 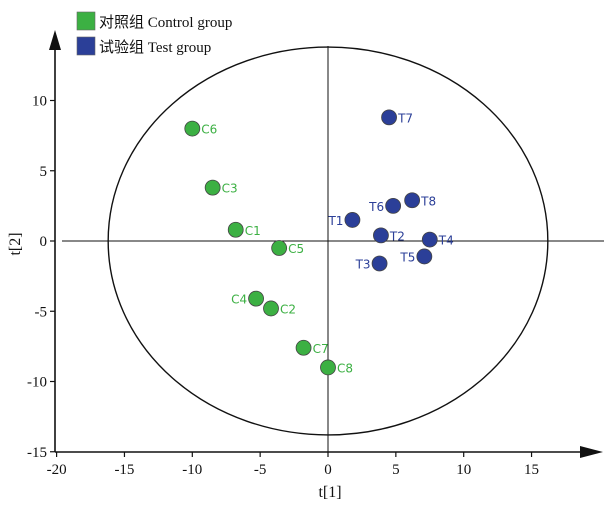 I want to click on legend-label-control: 对照组 Control group, so click(x=165, y=22).